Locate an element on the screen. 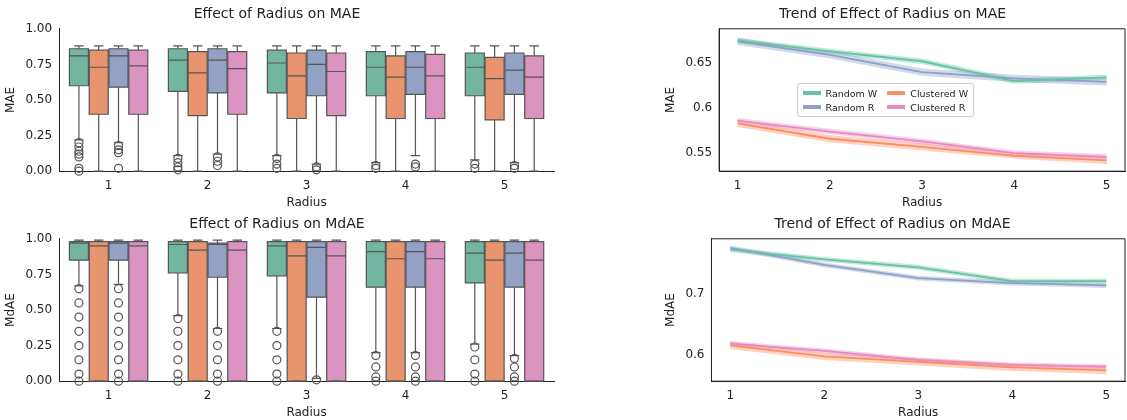 Image resolution: width=1127 pixels, height=420 pixels. y-tick-label: 0.7 is located at coordinates (695, 293).